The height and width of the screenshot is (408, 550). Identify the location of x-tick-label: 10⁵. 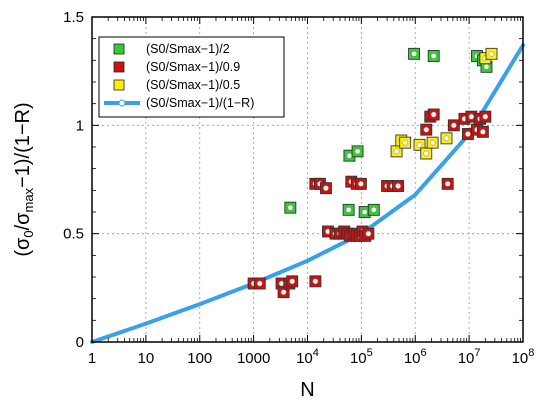
(361, 357).